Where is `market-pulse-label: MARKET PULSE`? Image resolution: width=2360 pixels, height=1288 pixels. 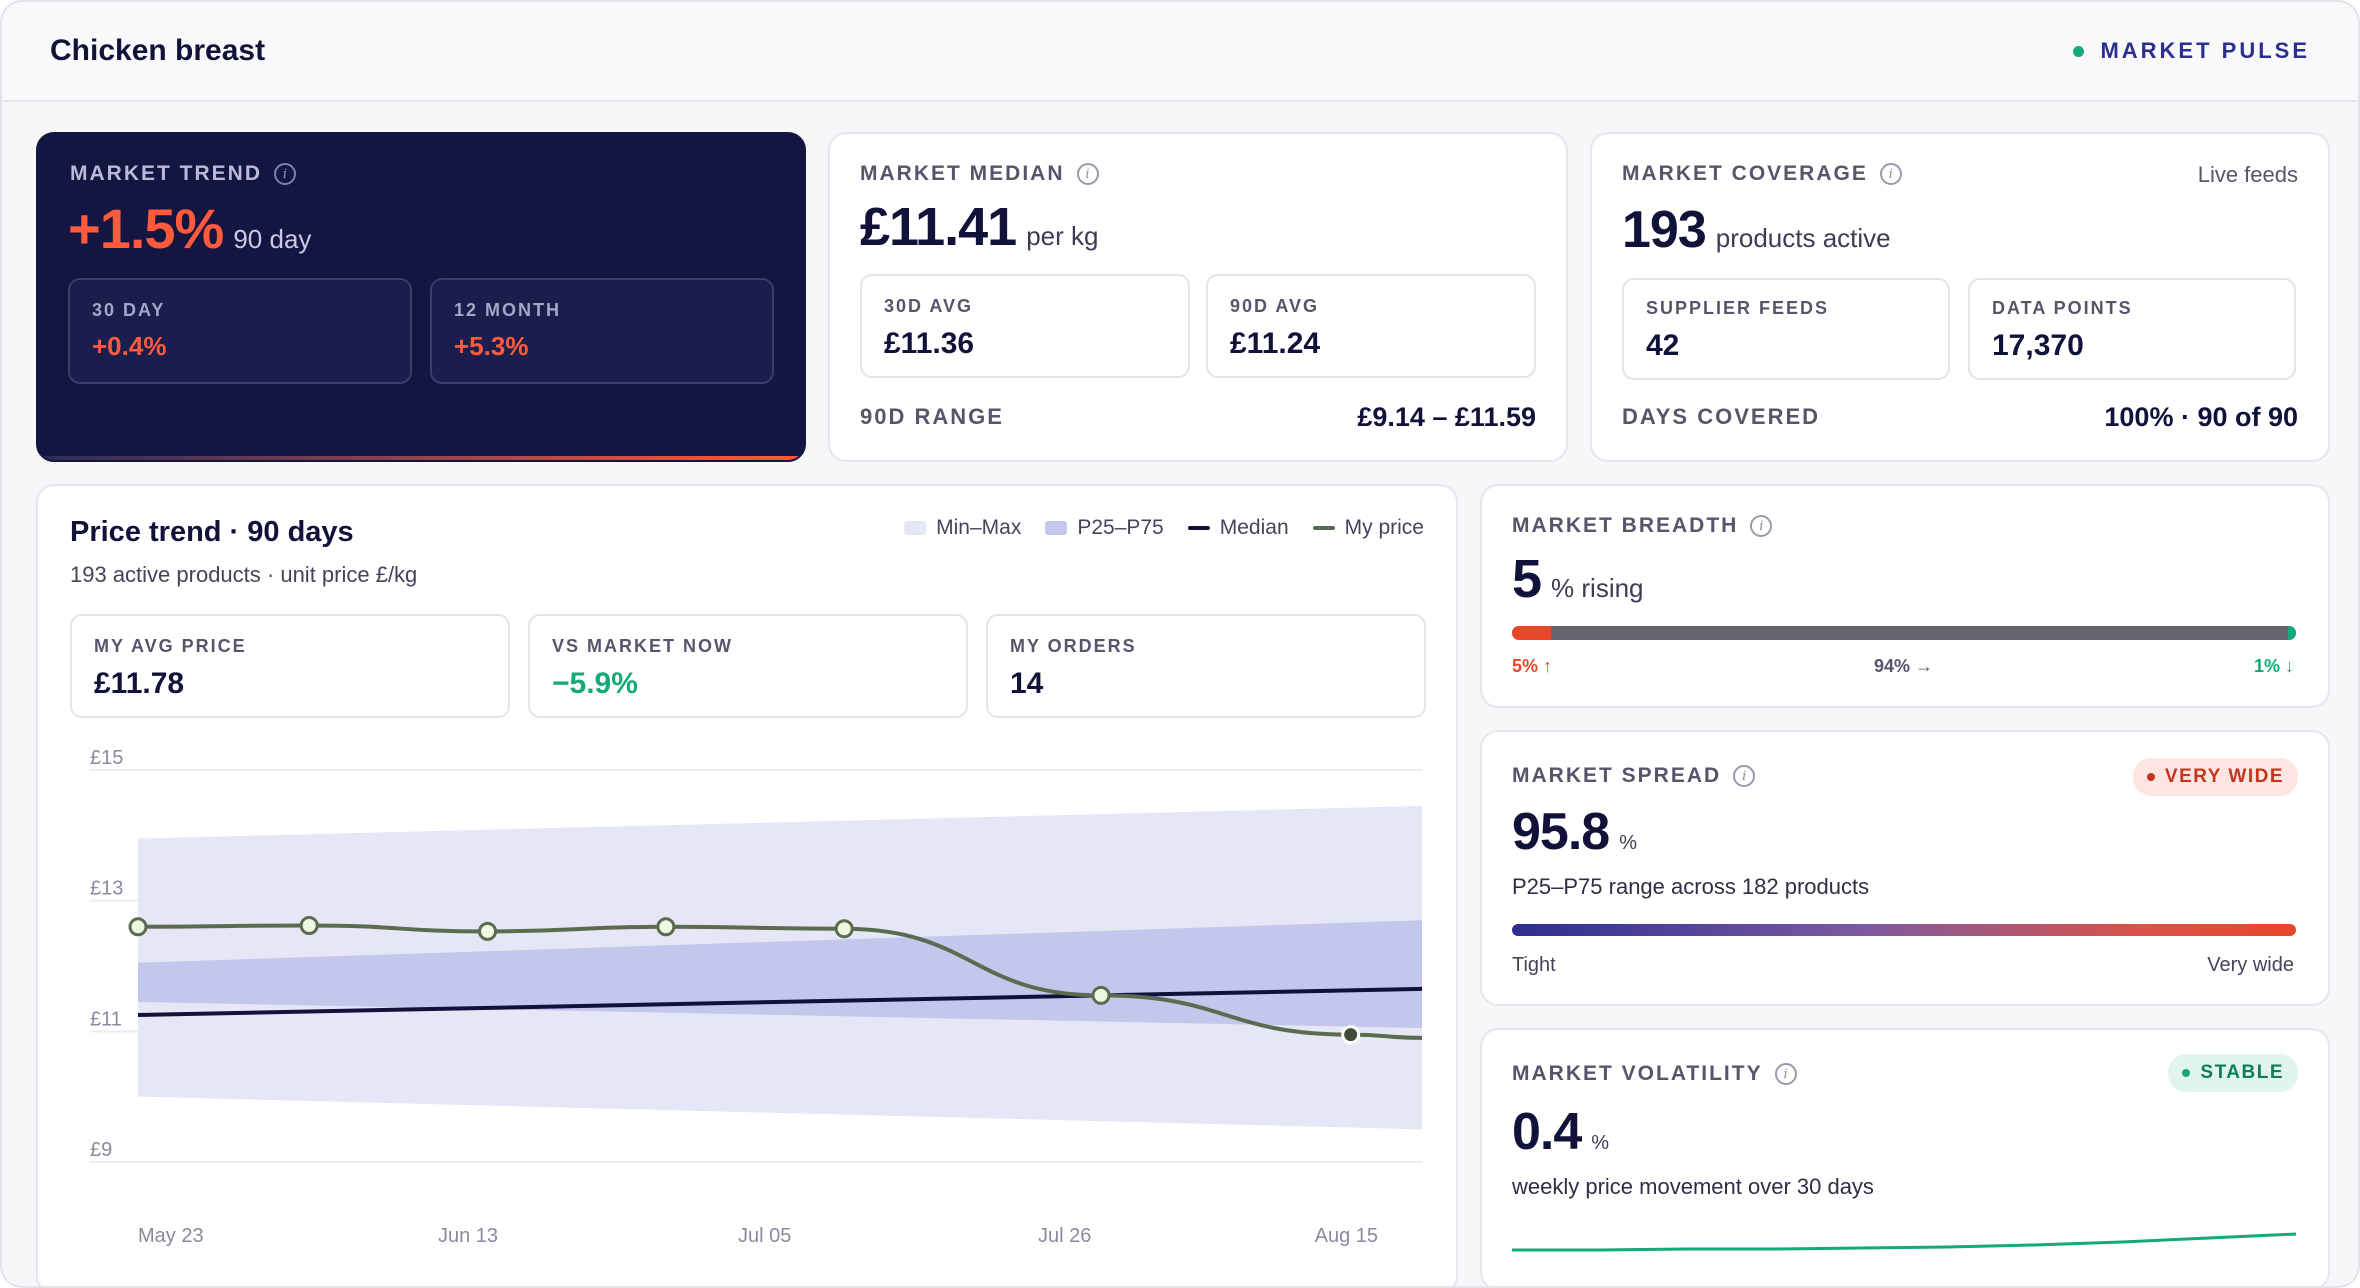 market-pulse-label: MARKET PULSE is located at coordinates (2205, 50).